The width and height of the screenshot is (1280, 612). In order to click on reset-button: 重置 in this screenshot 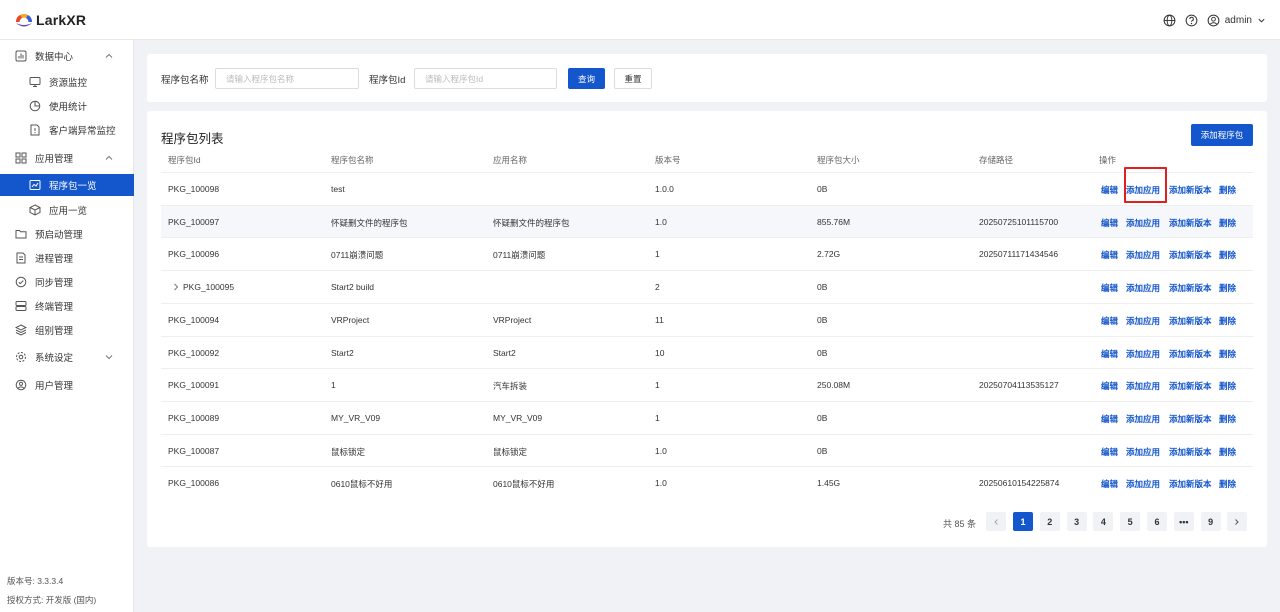, I will do `click(633, 78)`.